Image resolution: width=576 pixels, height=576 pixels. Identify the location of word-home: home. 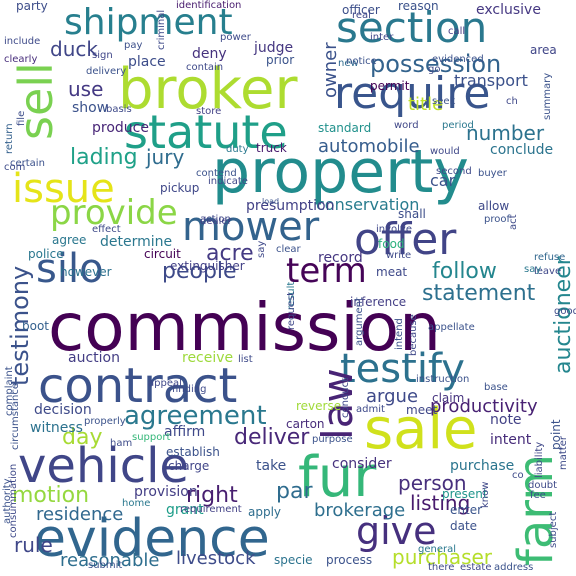
(136, 503).